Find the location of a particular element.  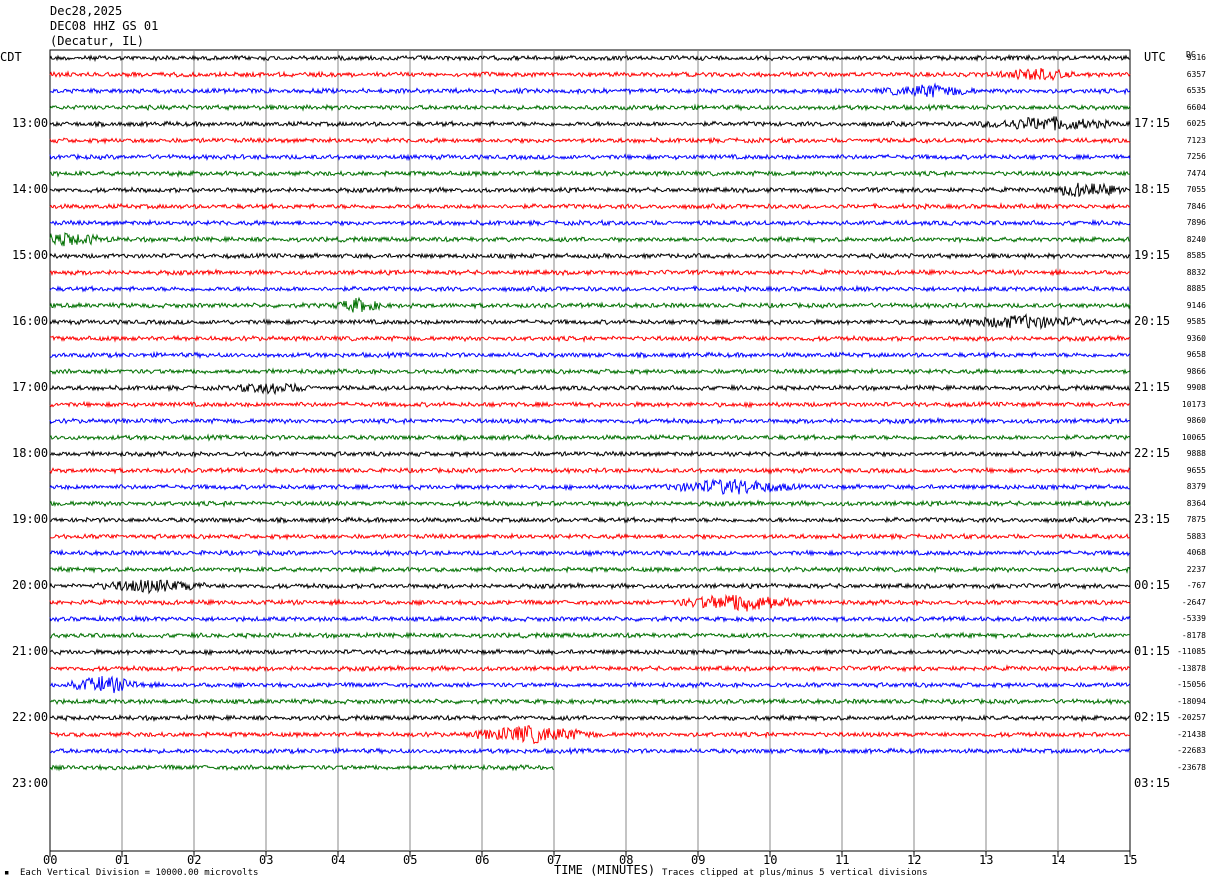

dc-offset-label: 10065 is located at coordinates (1193, 437).